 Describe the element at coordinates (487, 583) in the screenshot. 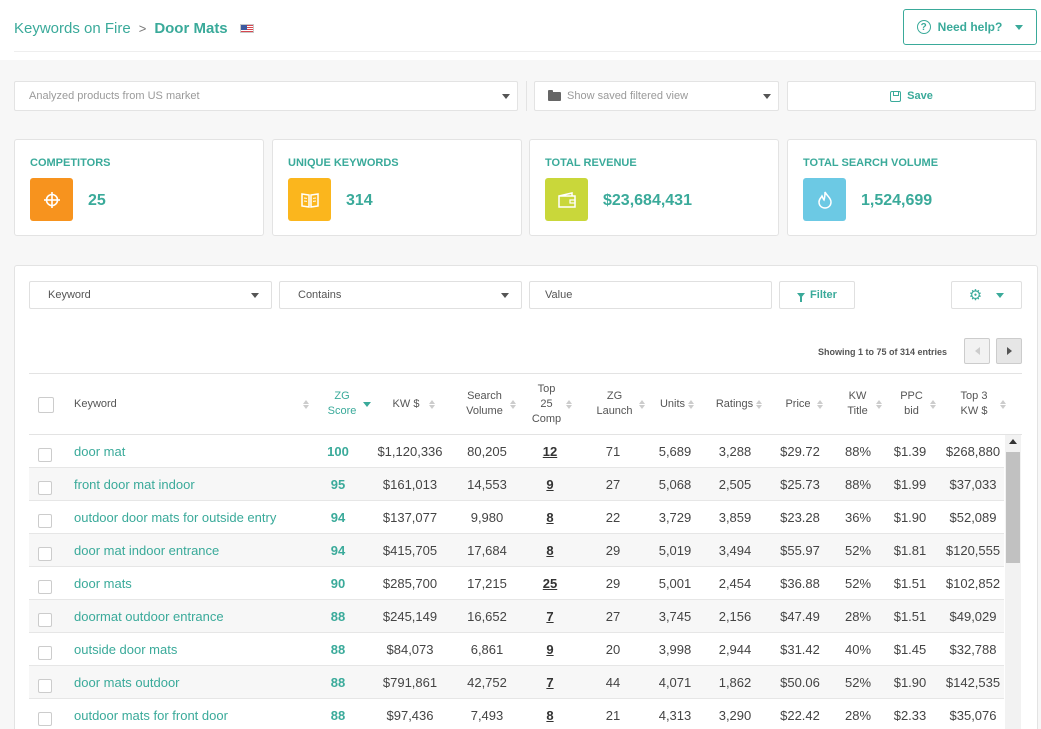

I see `search-volume: 17,215` at that location.